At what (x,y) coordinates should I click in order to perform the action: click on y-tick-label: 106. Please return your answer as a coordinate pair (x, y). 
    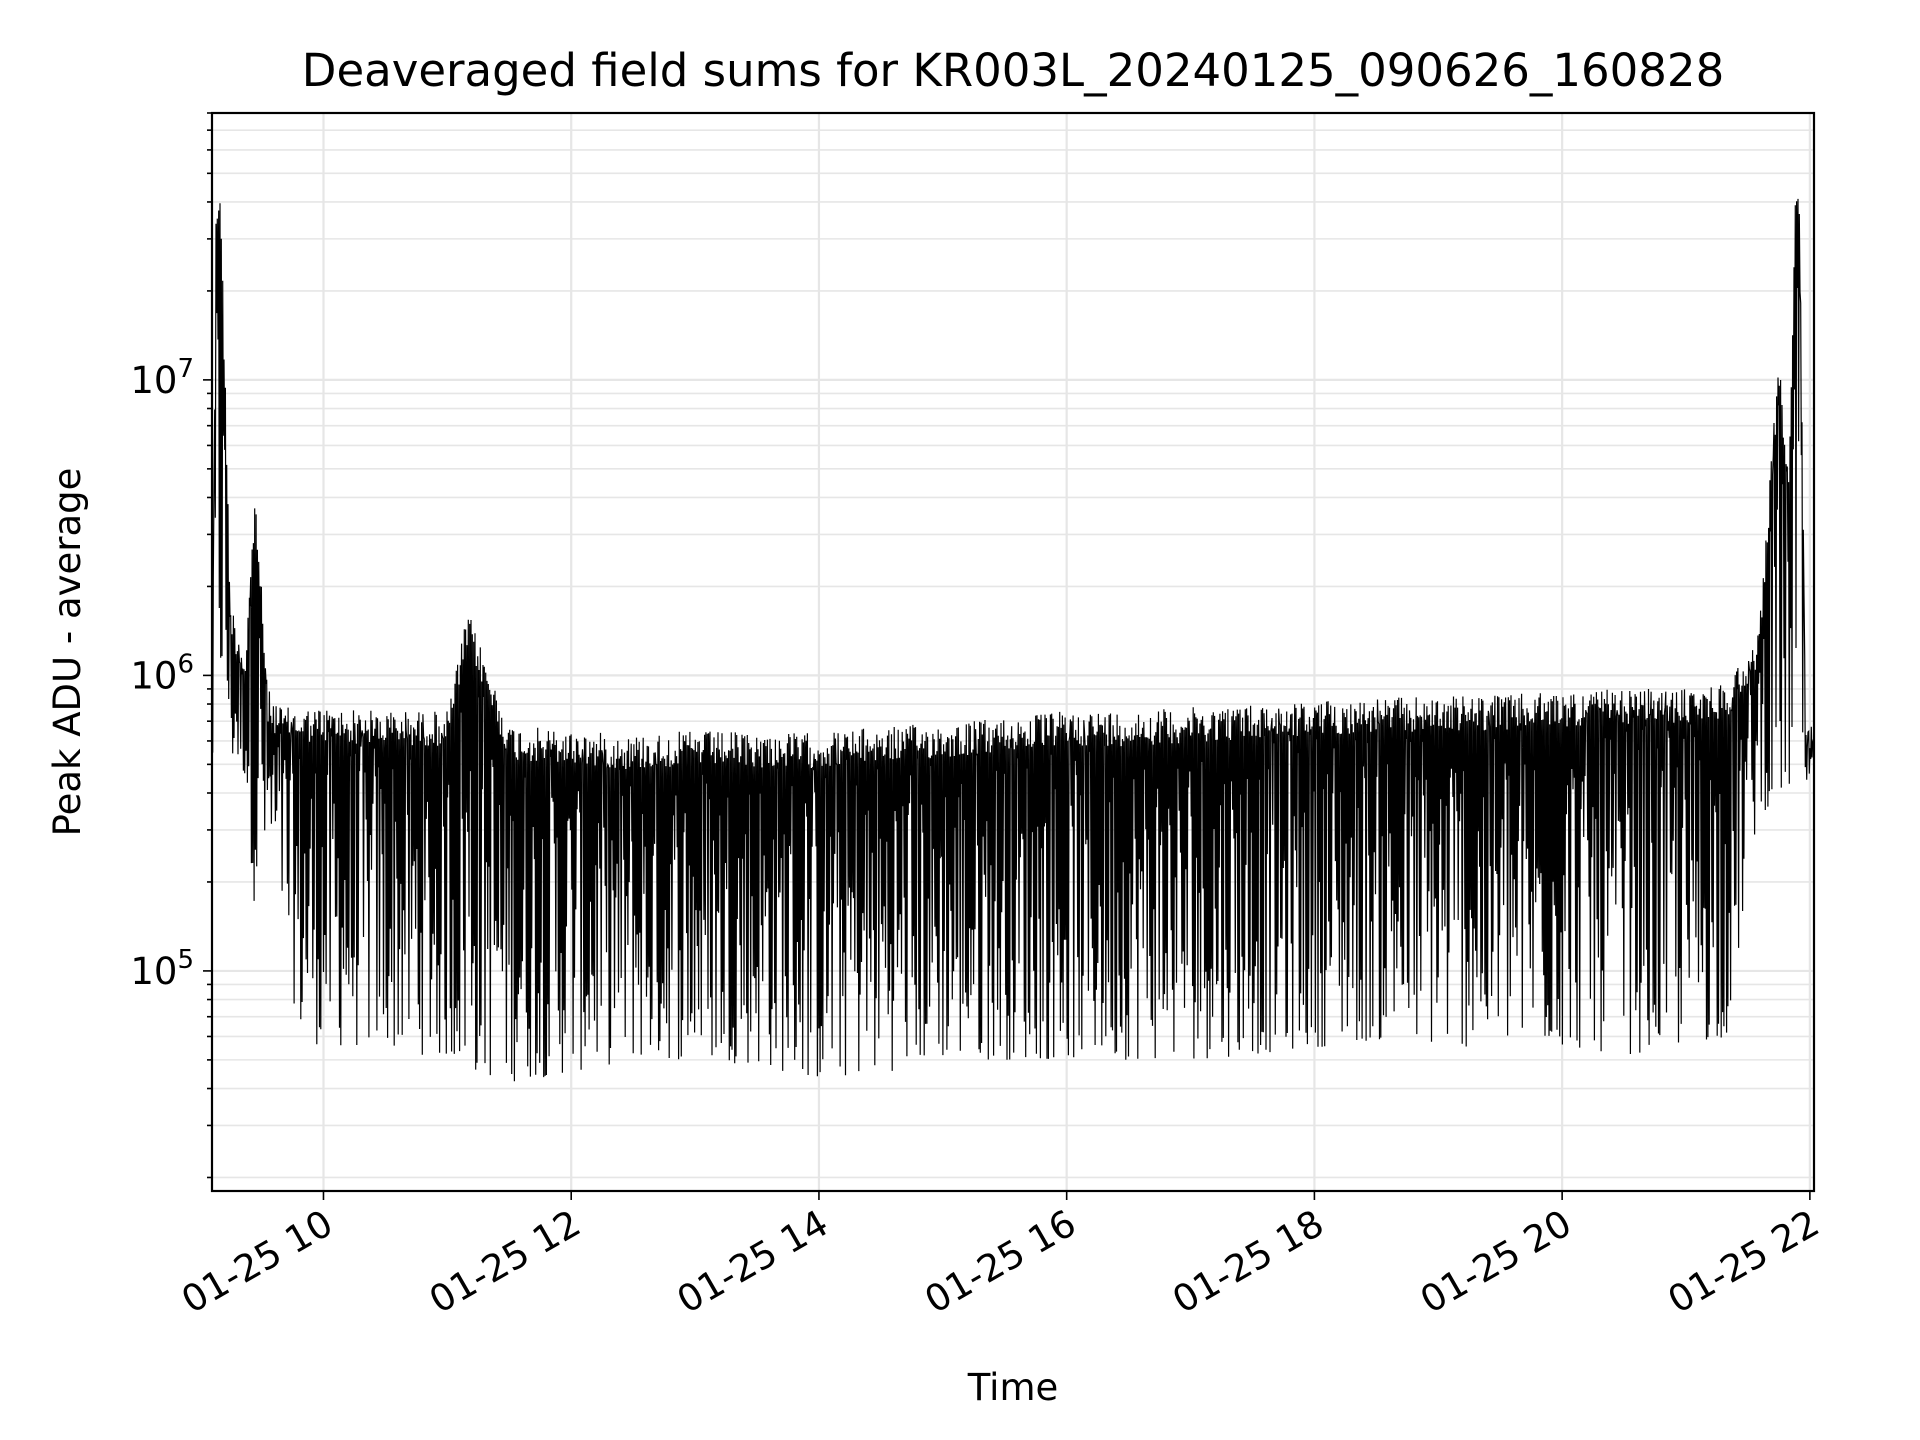
    Looking at the image, I should click on (162, 673).